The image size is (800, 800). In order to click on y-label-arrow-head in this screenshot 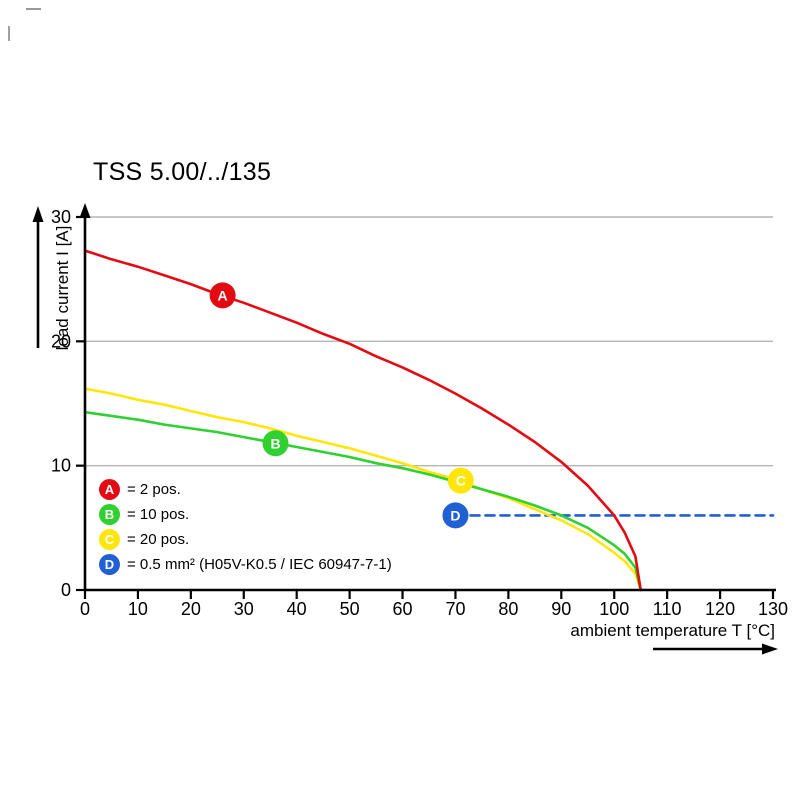, I will do `click(38, 214)`.